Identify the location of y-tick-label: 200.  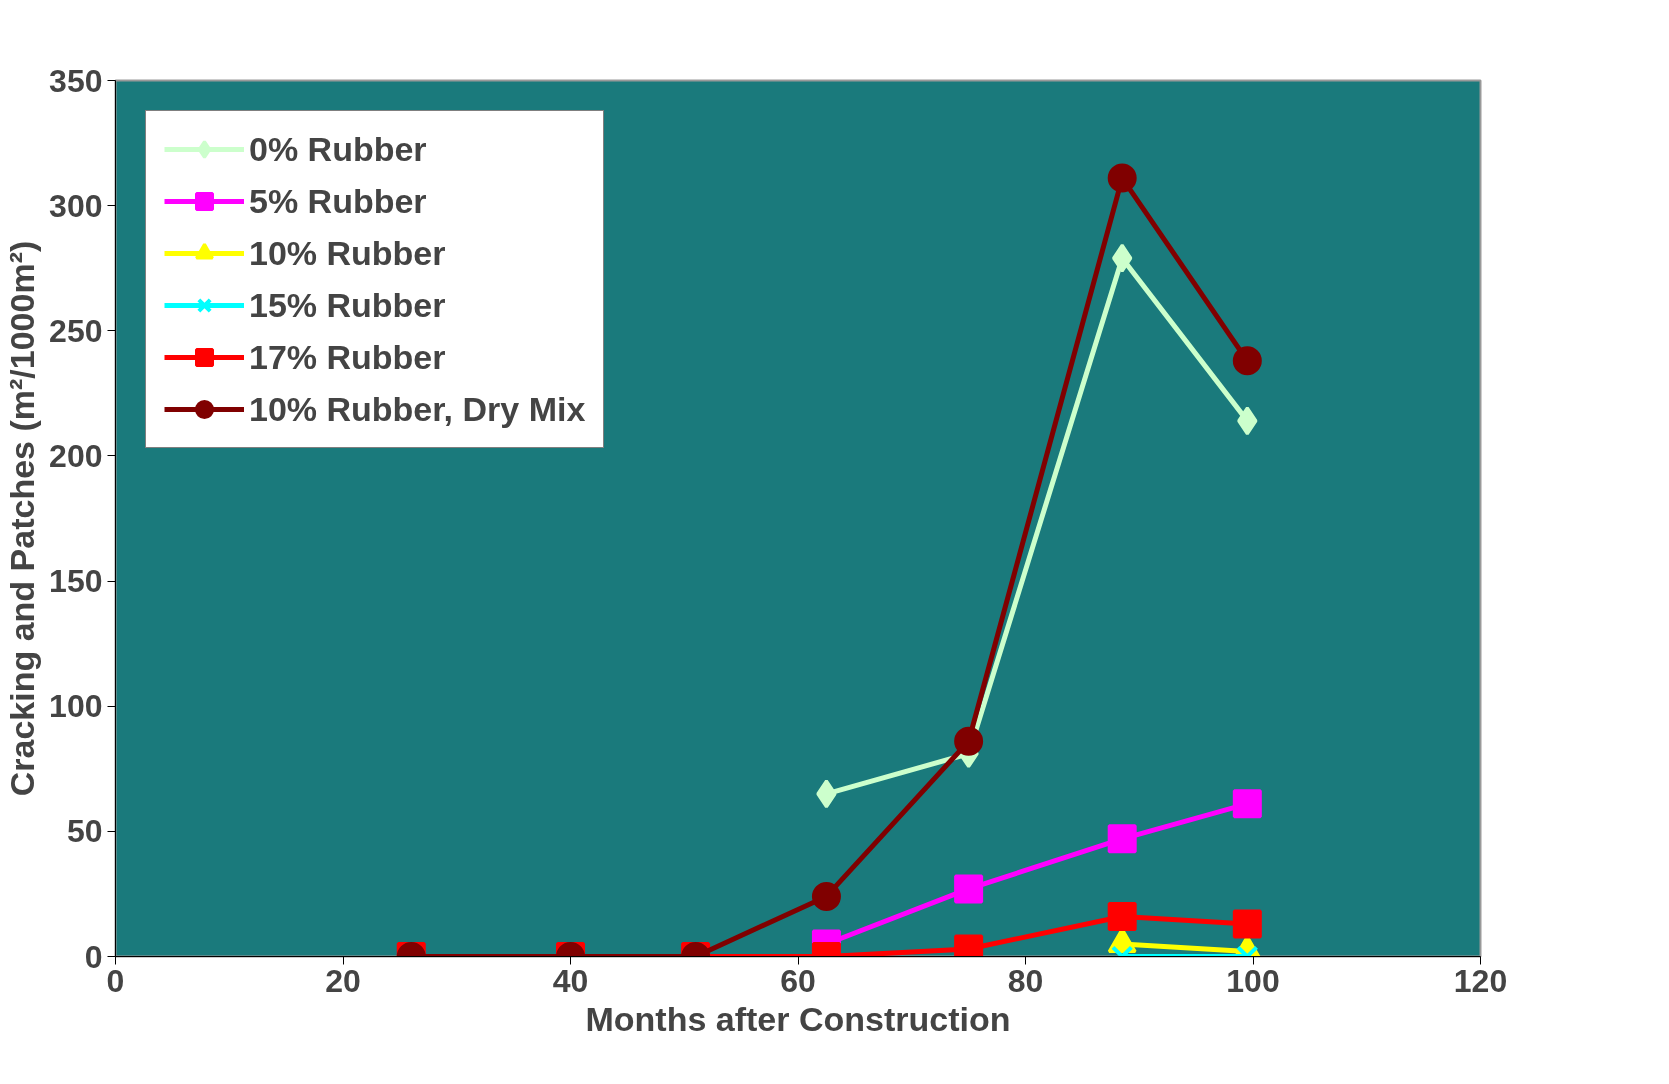
(76, 455).